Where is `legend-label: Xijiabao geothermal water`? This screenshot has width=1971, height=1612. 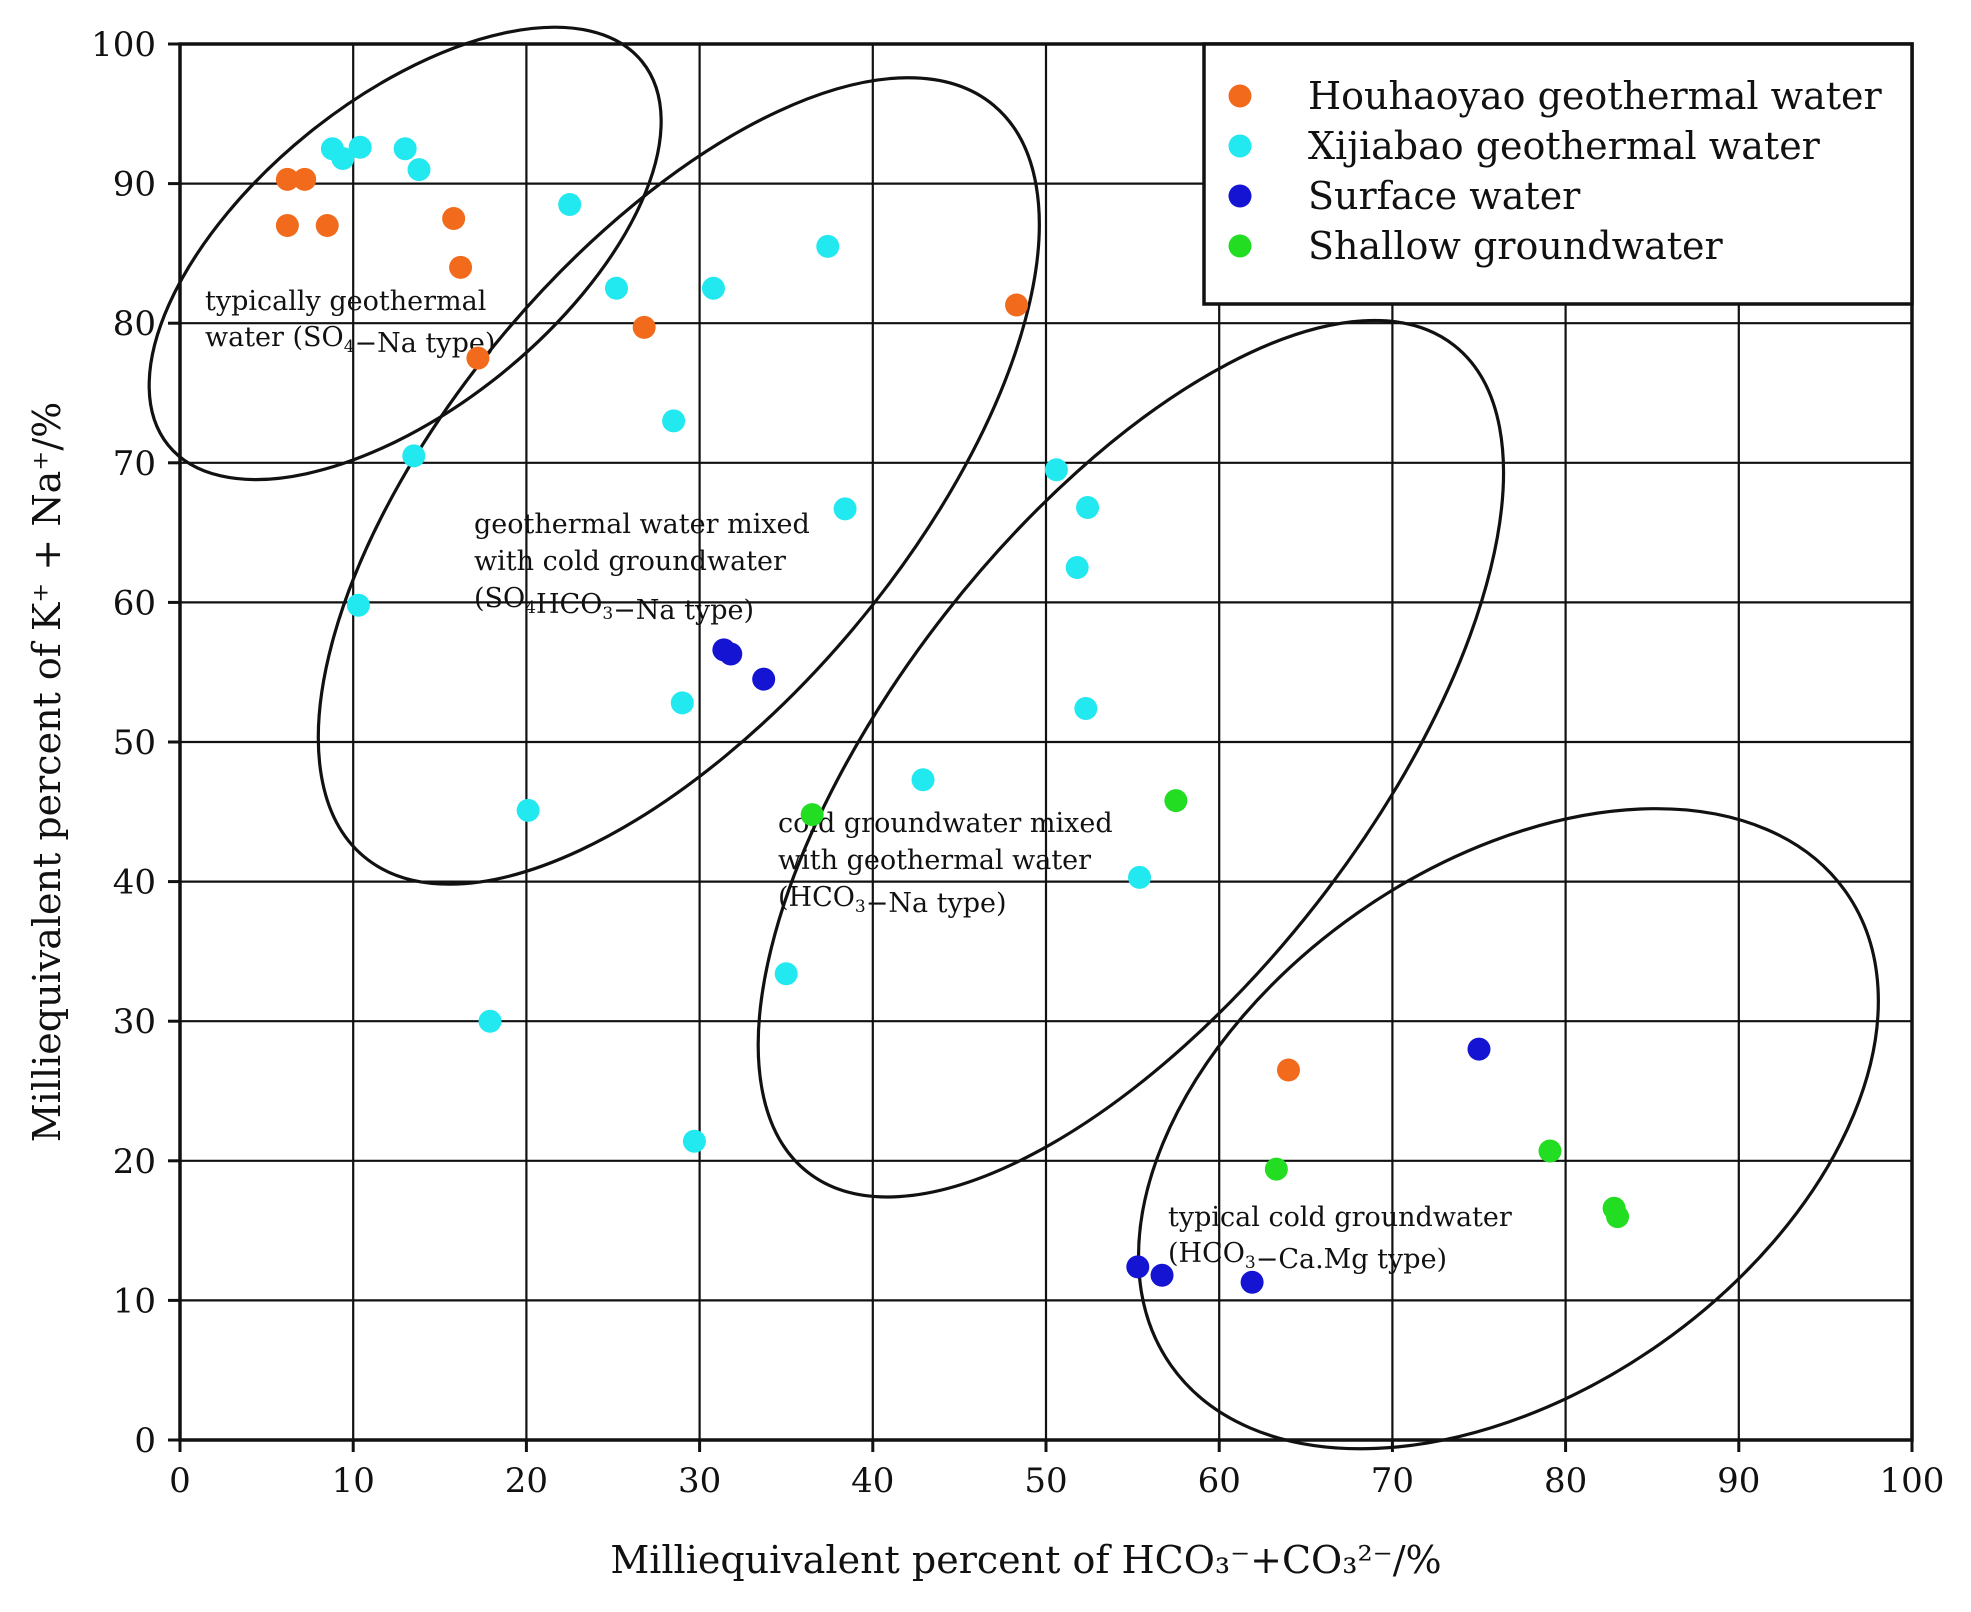 legend-label: Xijiabao geothermal water is located at coordinates (1564, 146).